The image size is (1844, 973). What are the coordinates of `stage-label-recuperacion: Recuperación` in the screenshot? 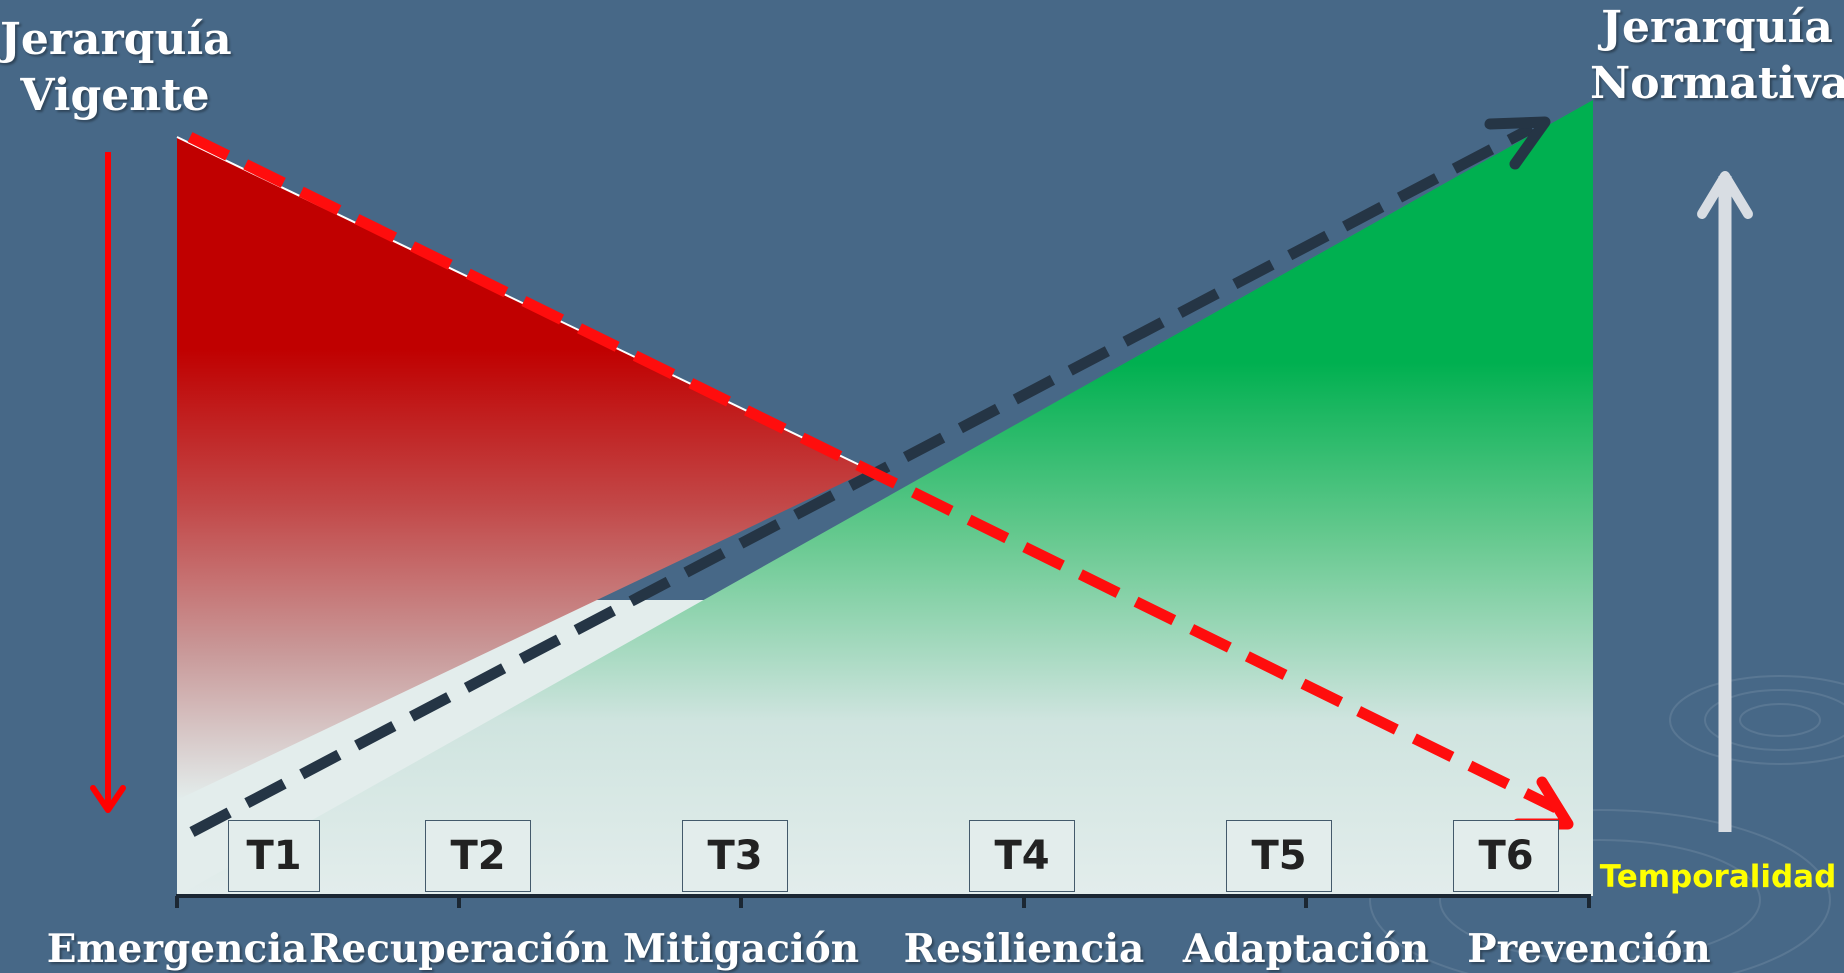 It's located at (459, 949).